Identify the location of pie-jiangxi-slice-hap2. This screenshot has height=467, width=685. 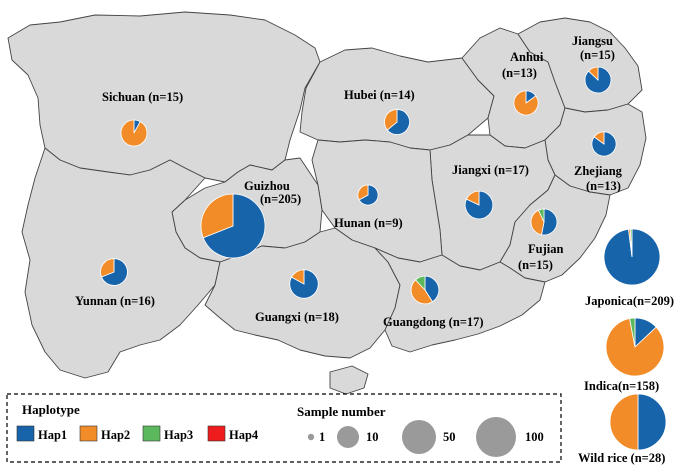
(472, 198).